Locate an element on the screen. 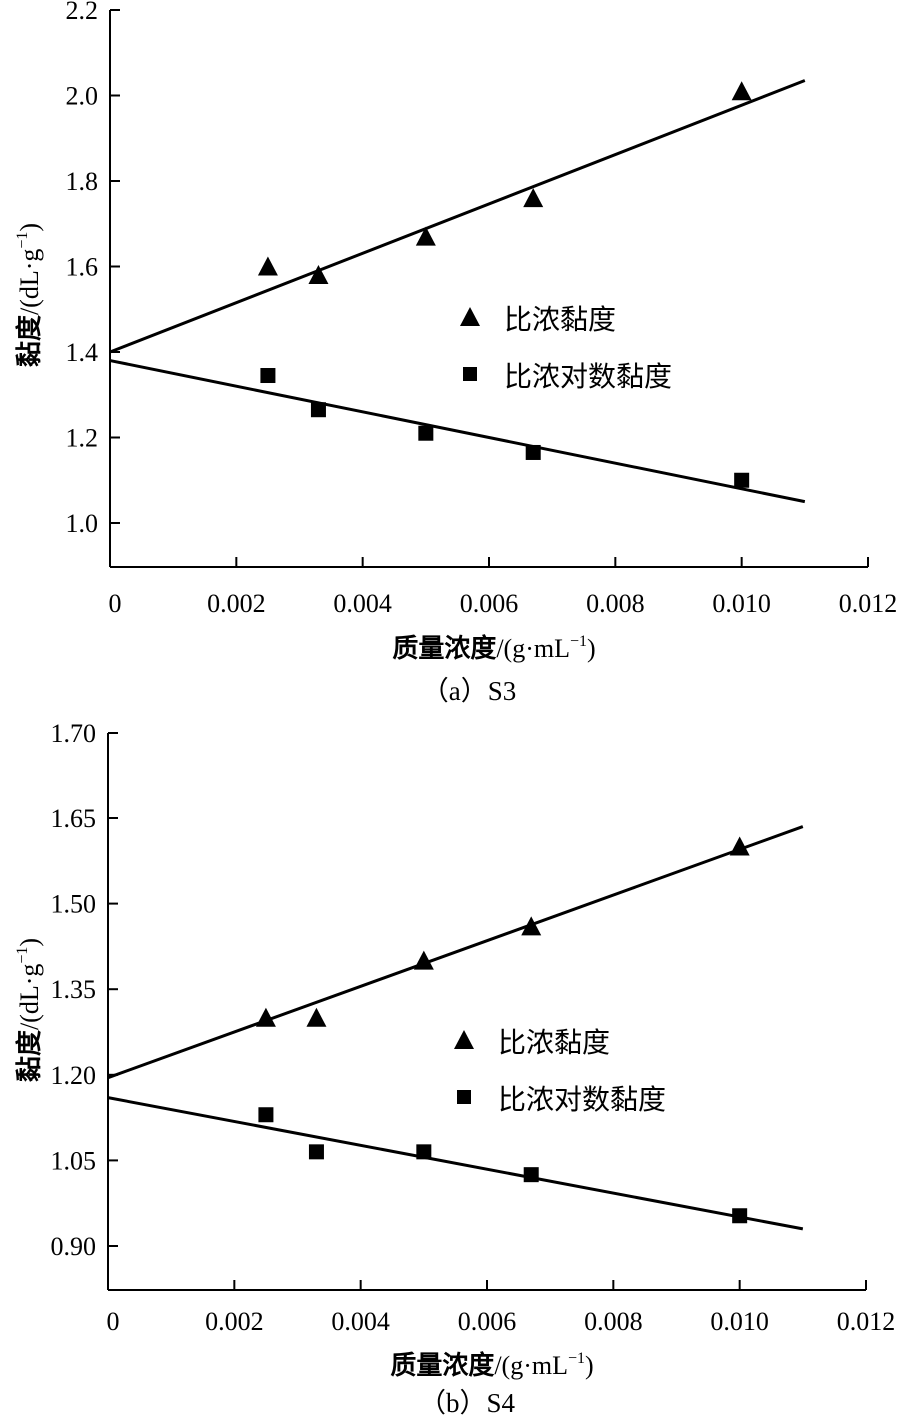 This screenshot has width=900, height=1419. y-tick-label: 1.50 is located at coordinates (74, 904).